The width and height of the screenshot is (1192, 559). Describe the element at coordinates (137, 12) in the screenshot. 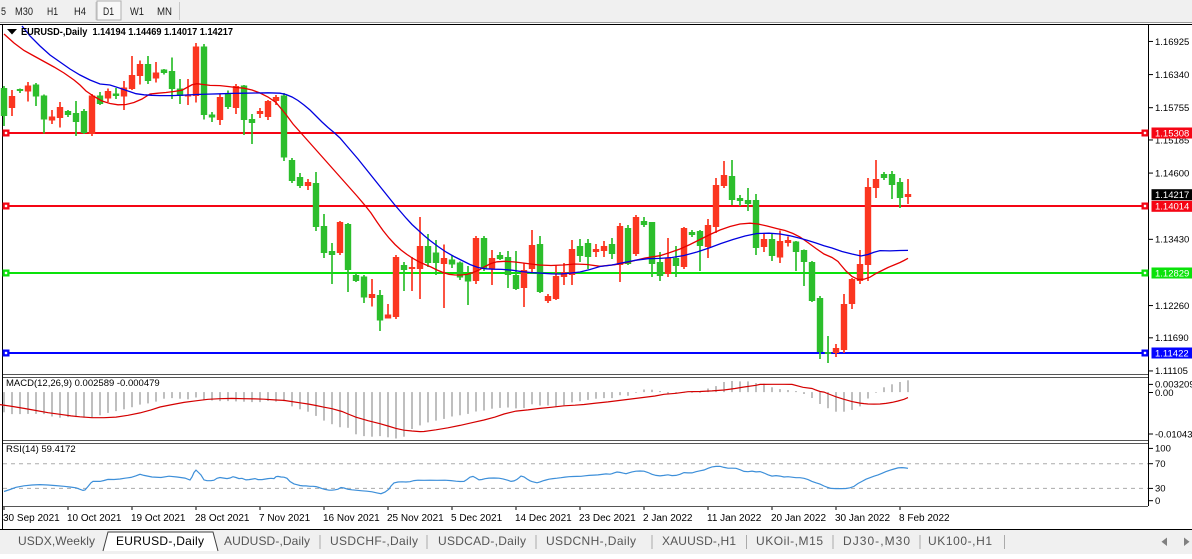

I see `svg-text: W1` at that location.